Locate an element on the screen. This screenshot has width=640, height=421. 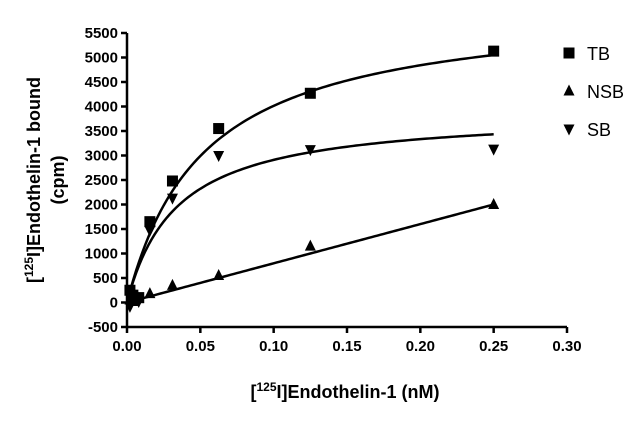
x-axis-title: [125I]Endothelin-1 (nM) is located at coordinates (345, 391).